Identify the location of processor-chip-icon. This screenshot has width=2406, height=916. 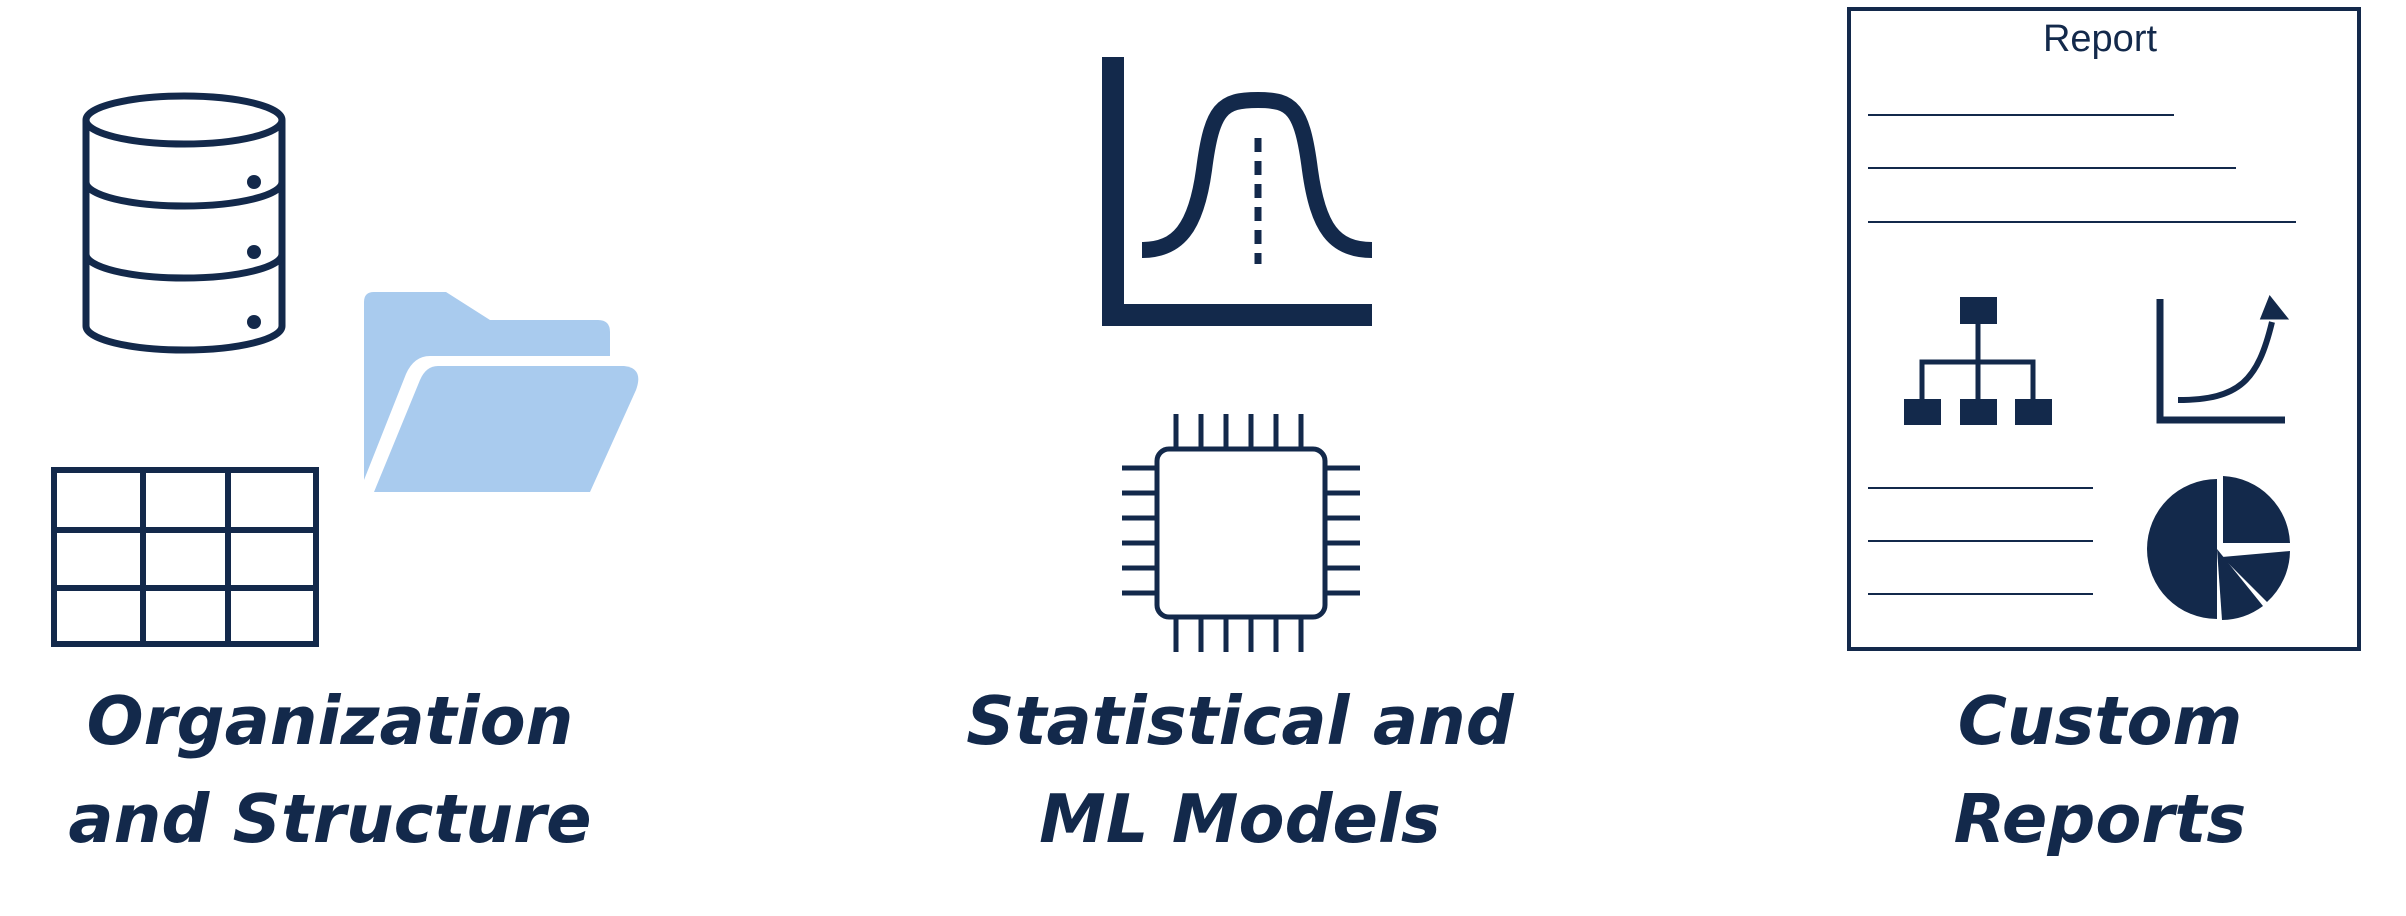
(1241, 533).